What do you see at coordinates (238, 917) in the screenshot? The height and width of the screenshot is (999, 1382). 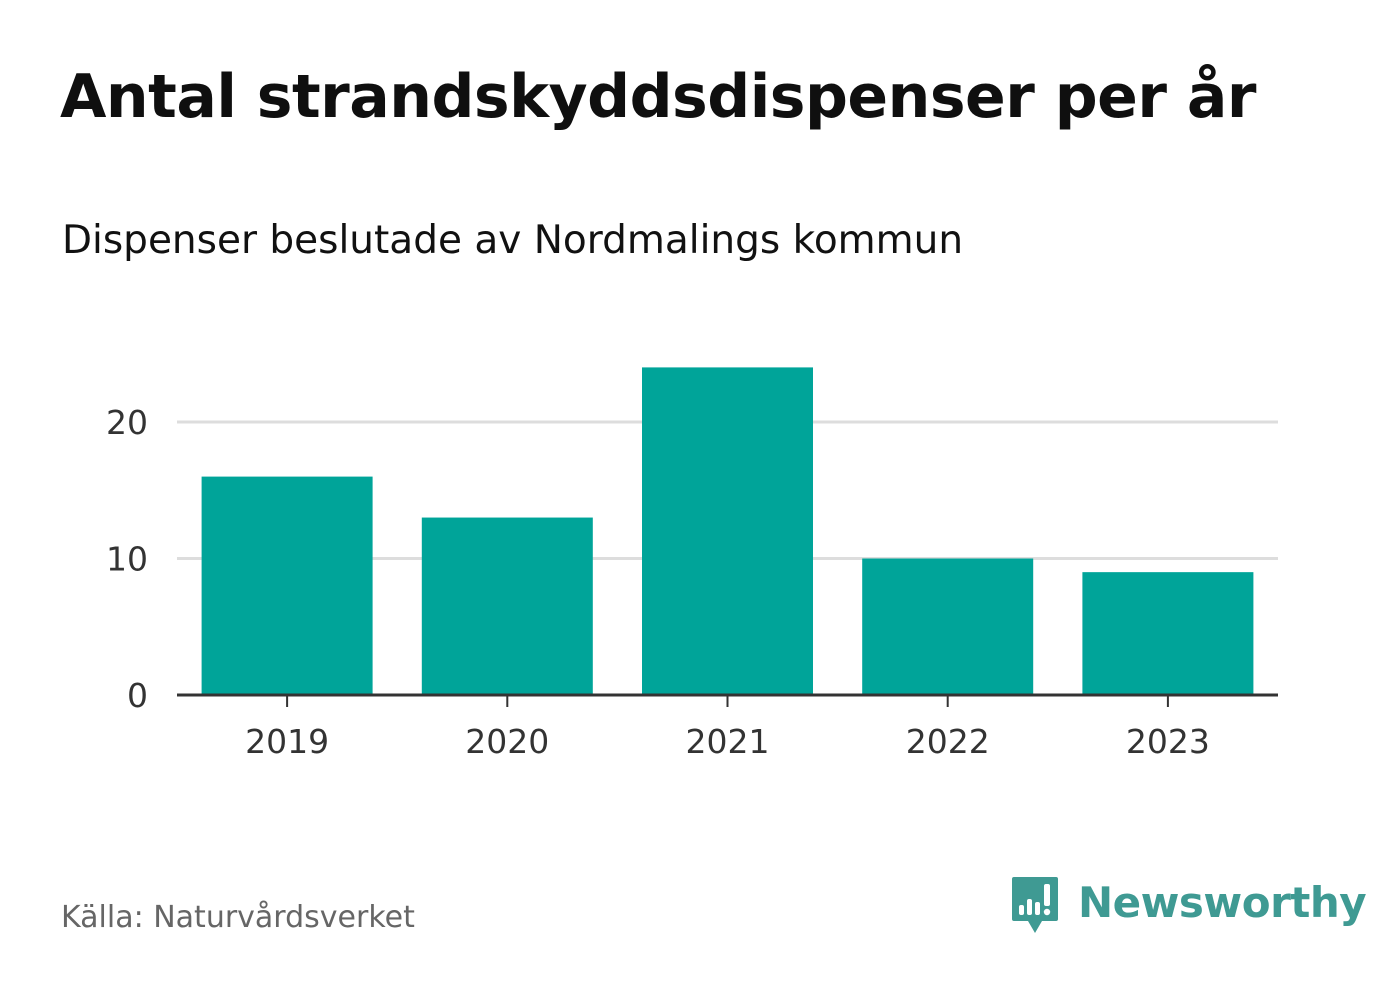 I see `source-note: Källa: Naturvårdsverket` at bounding box center [238, 917].